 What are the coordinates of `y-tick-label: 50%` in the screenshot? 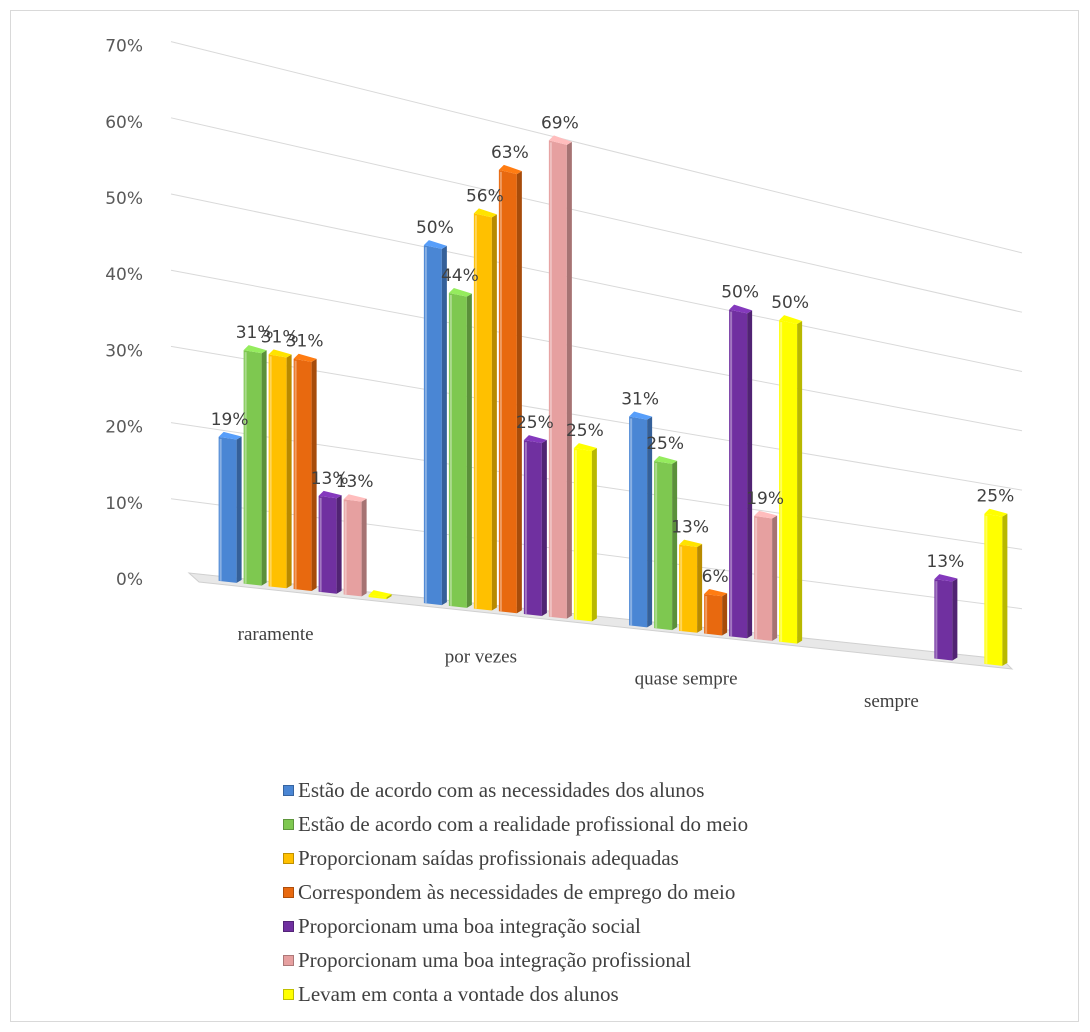 It's located at (124, 199).